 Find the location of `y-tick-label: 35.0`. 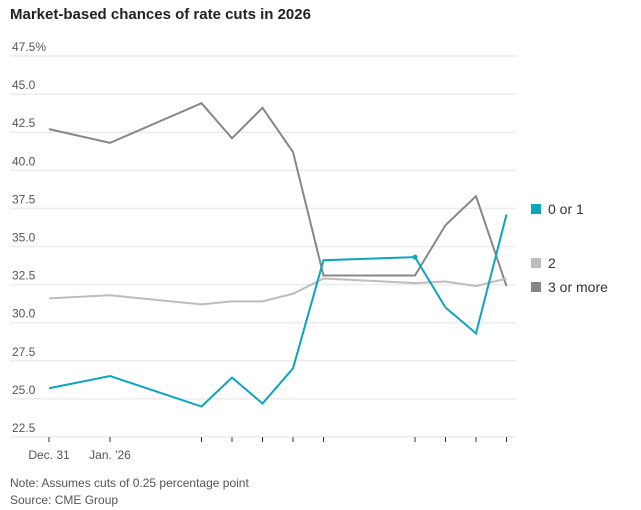

y-tick-label: 35.0 is located at coordinates (24, 238).